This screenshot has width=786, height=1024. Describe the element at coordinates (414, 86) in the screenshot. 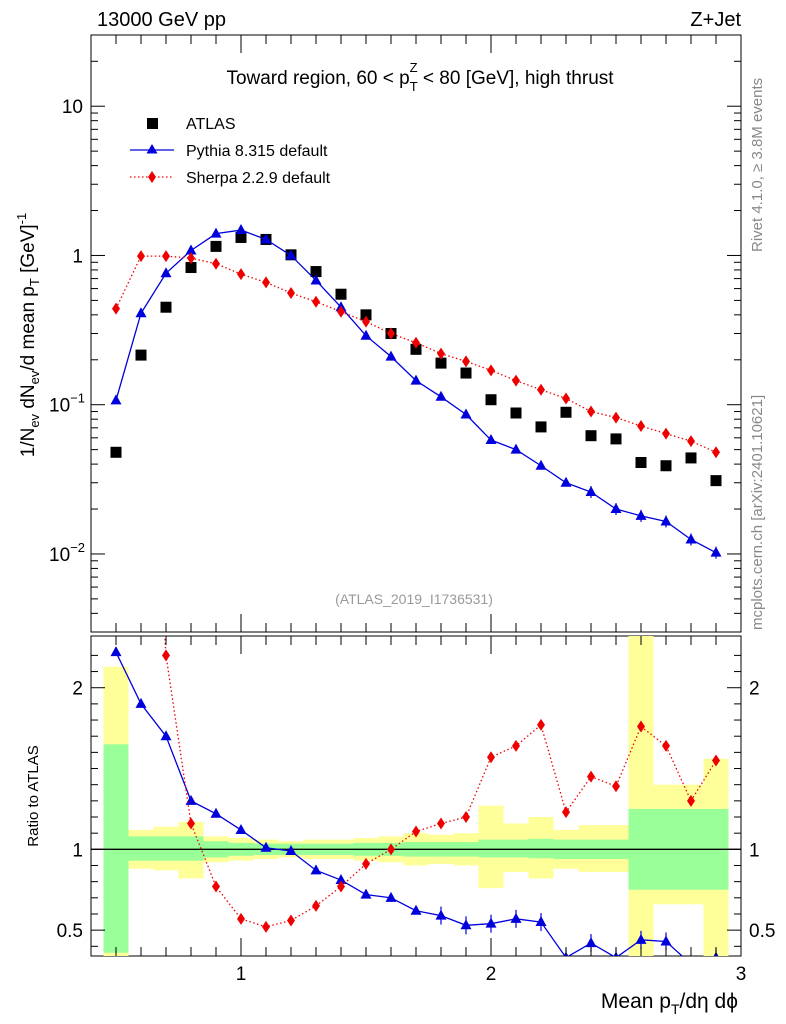

I see `title-sub: T` at that location.